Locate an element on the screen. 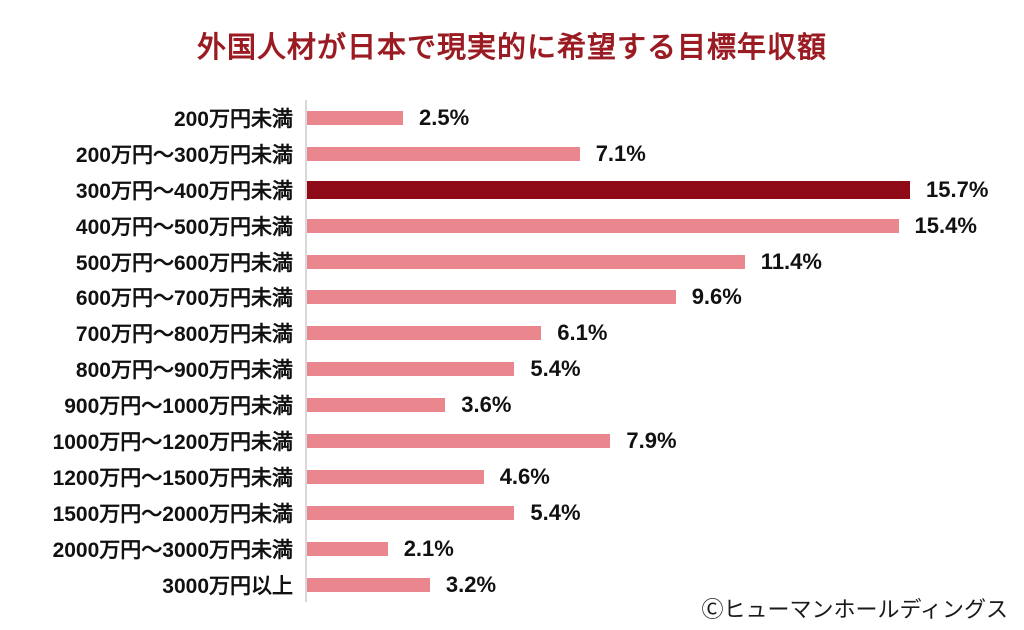  value-label: 3.2% is located at coordinates (471, 584).